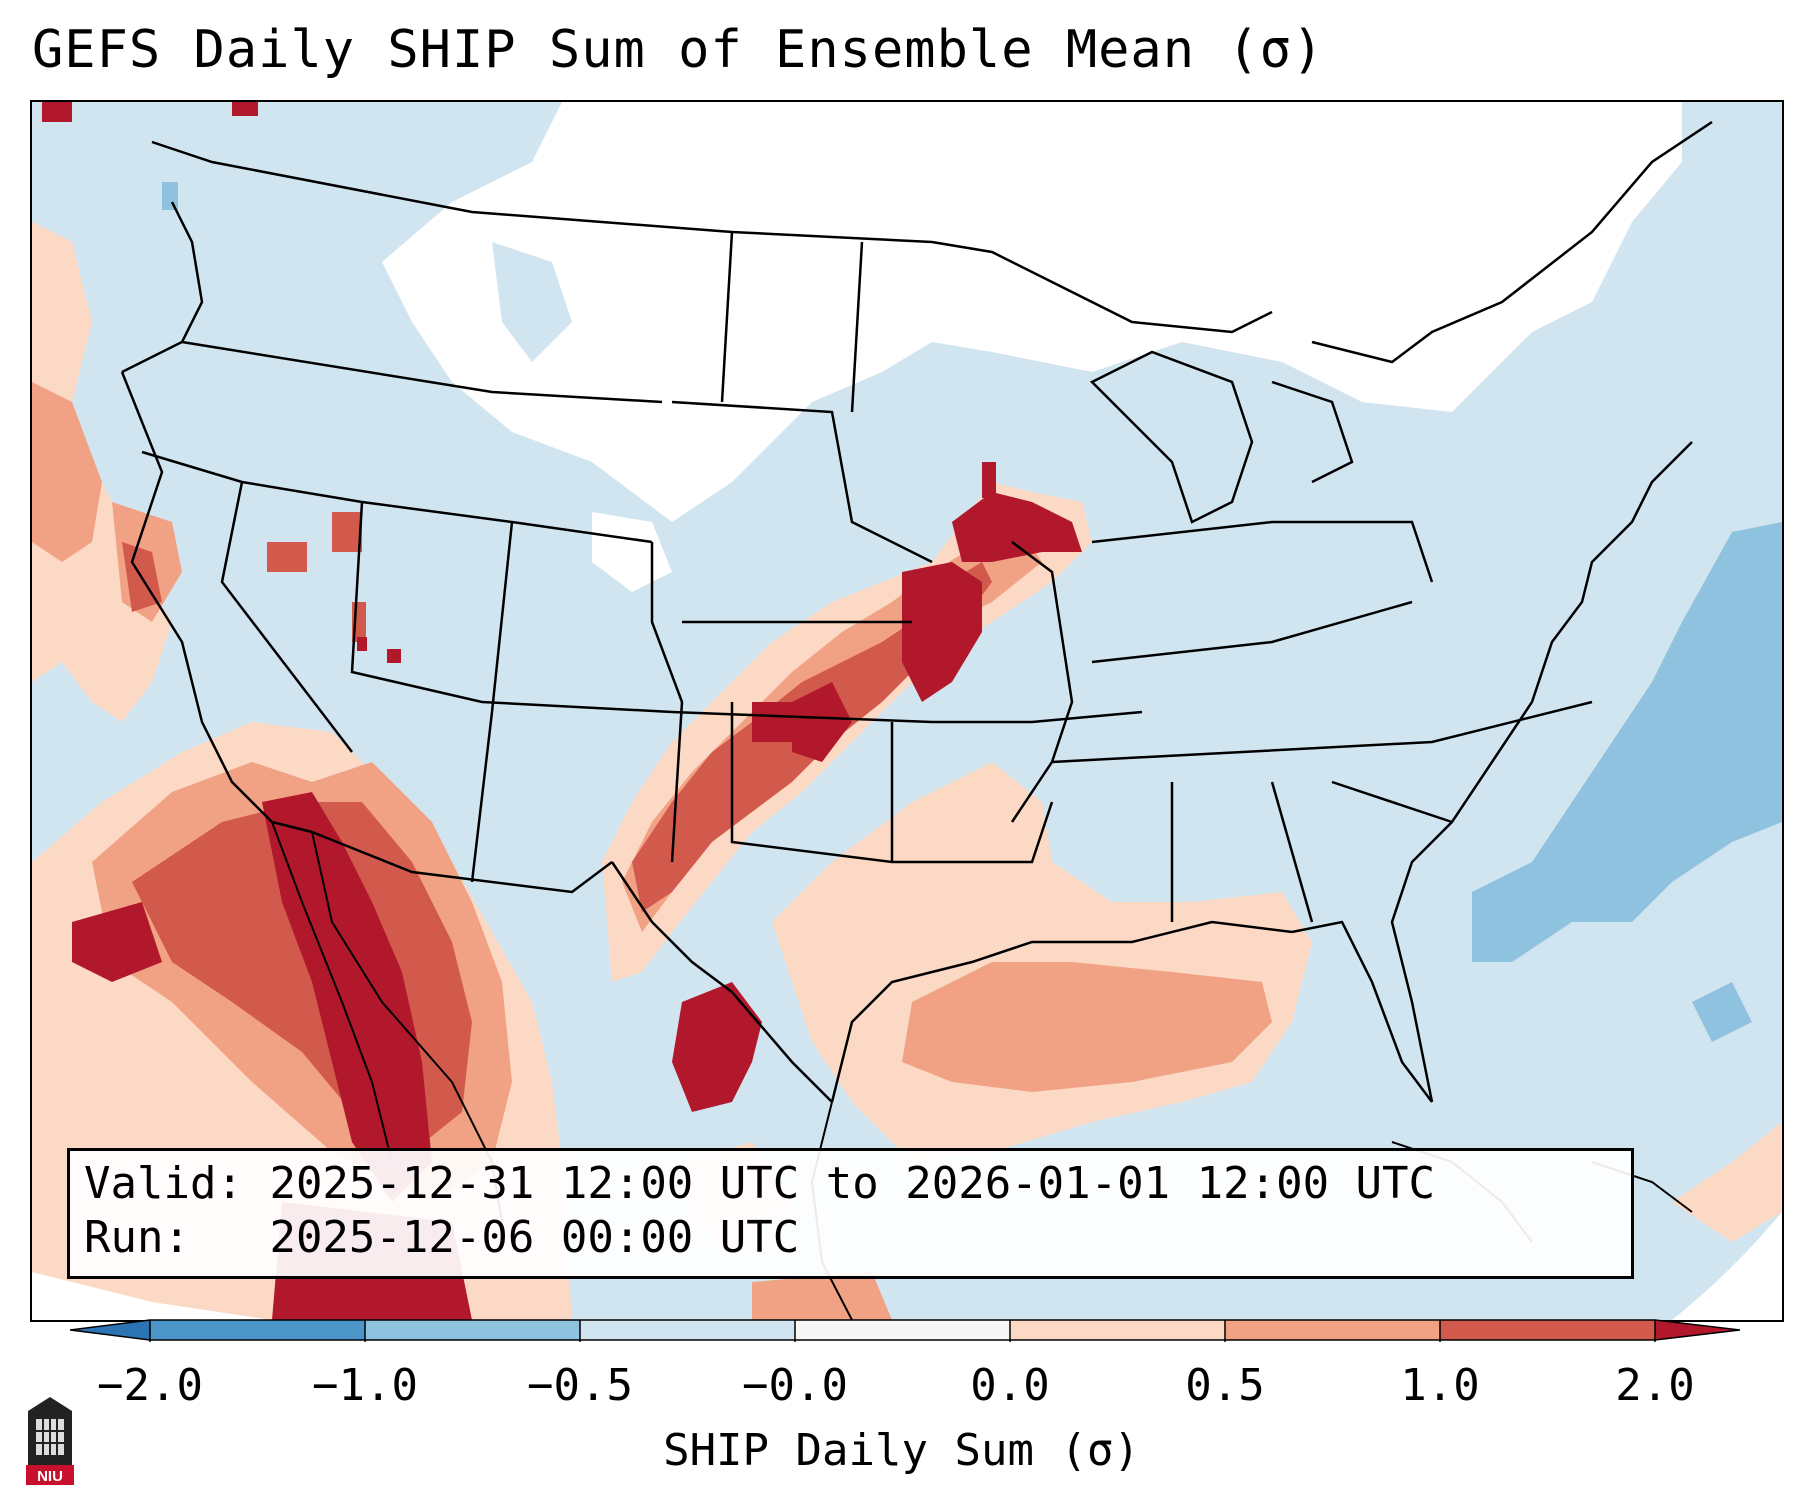 Image resolution: width=1803 pixels, height=1506 pixels. I want to click on wa-or-id-mt-southern-border, so click(422, 372).